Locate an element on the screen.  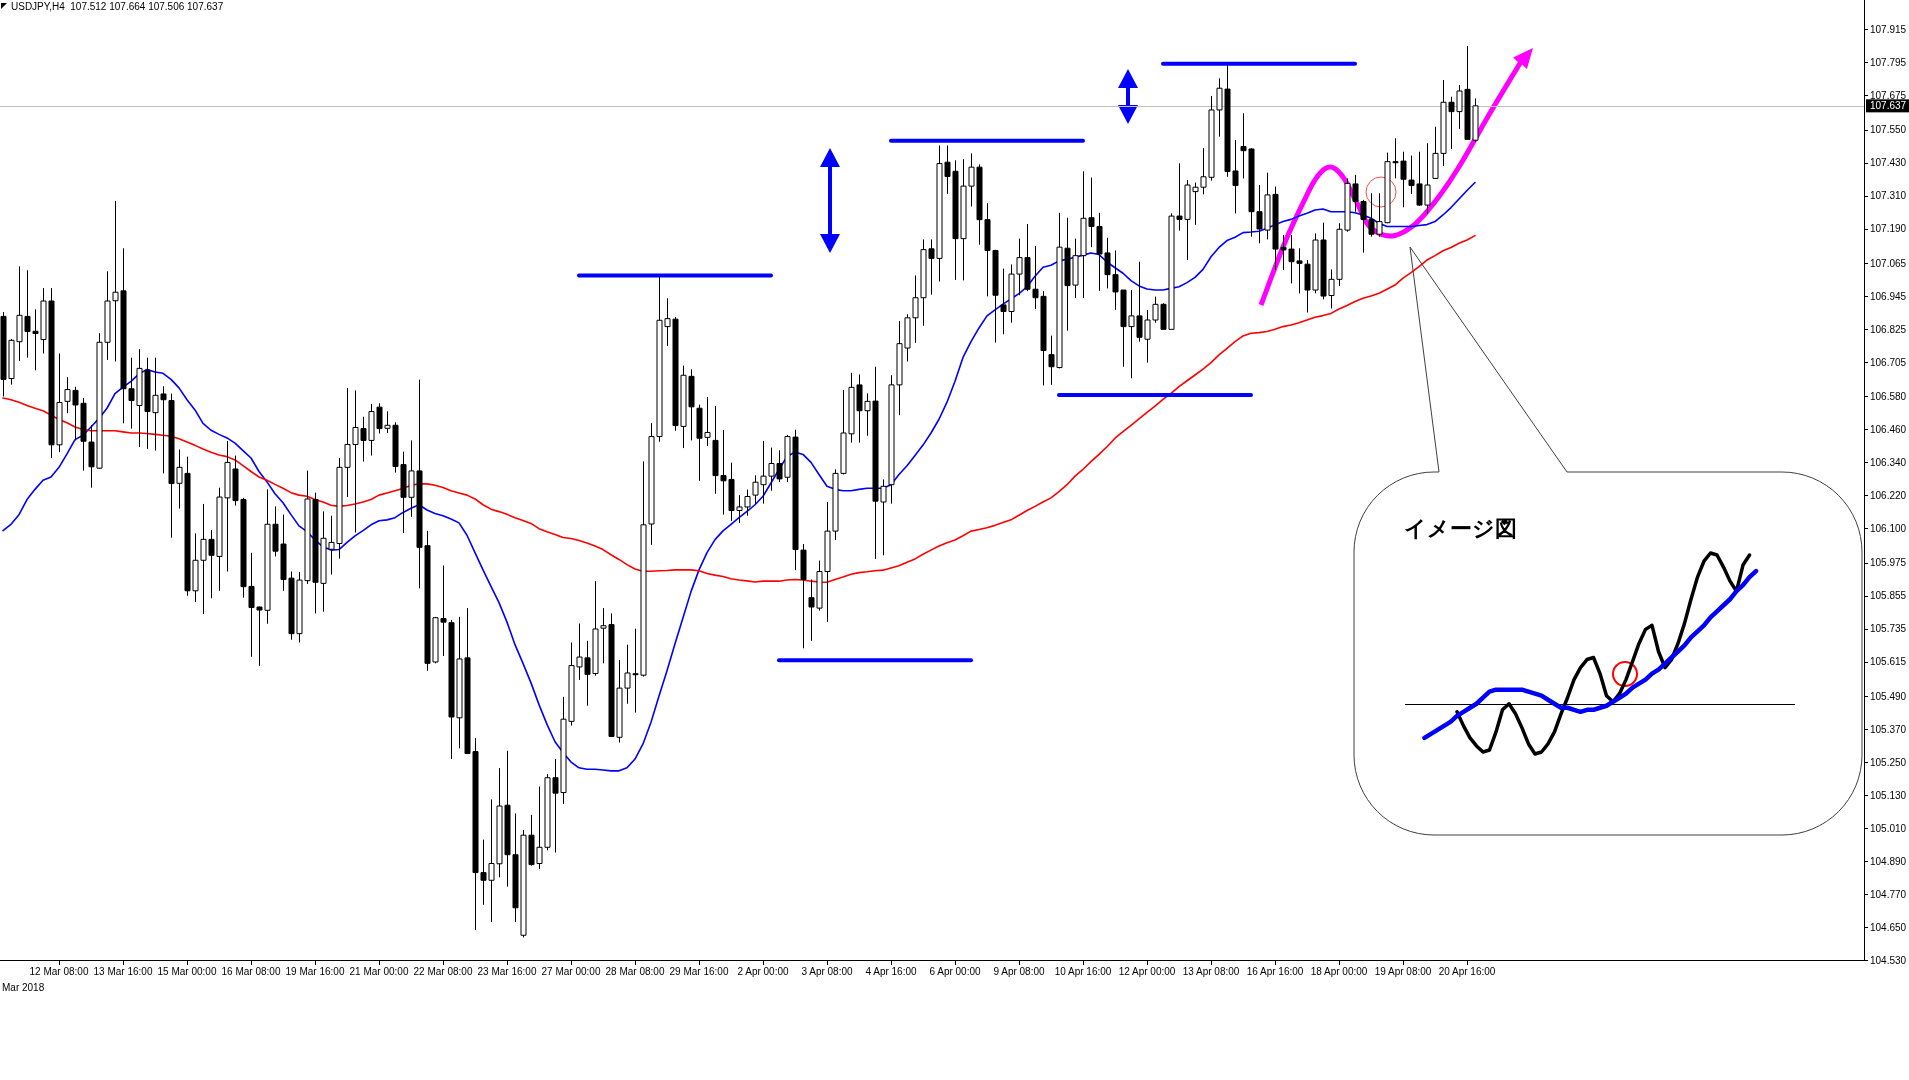
y-tick-label: 104.650 is located at coordinates (1888, 927).